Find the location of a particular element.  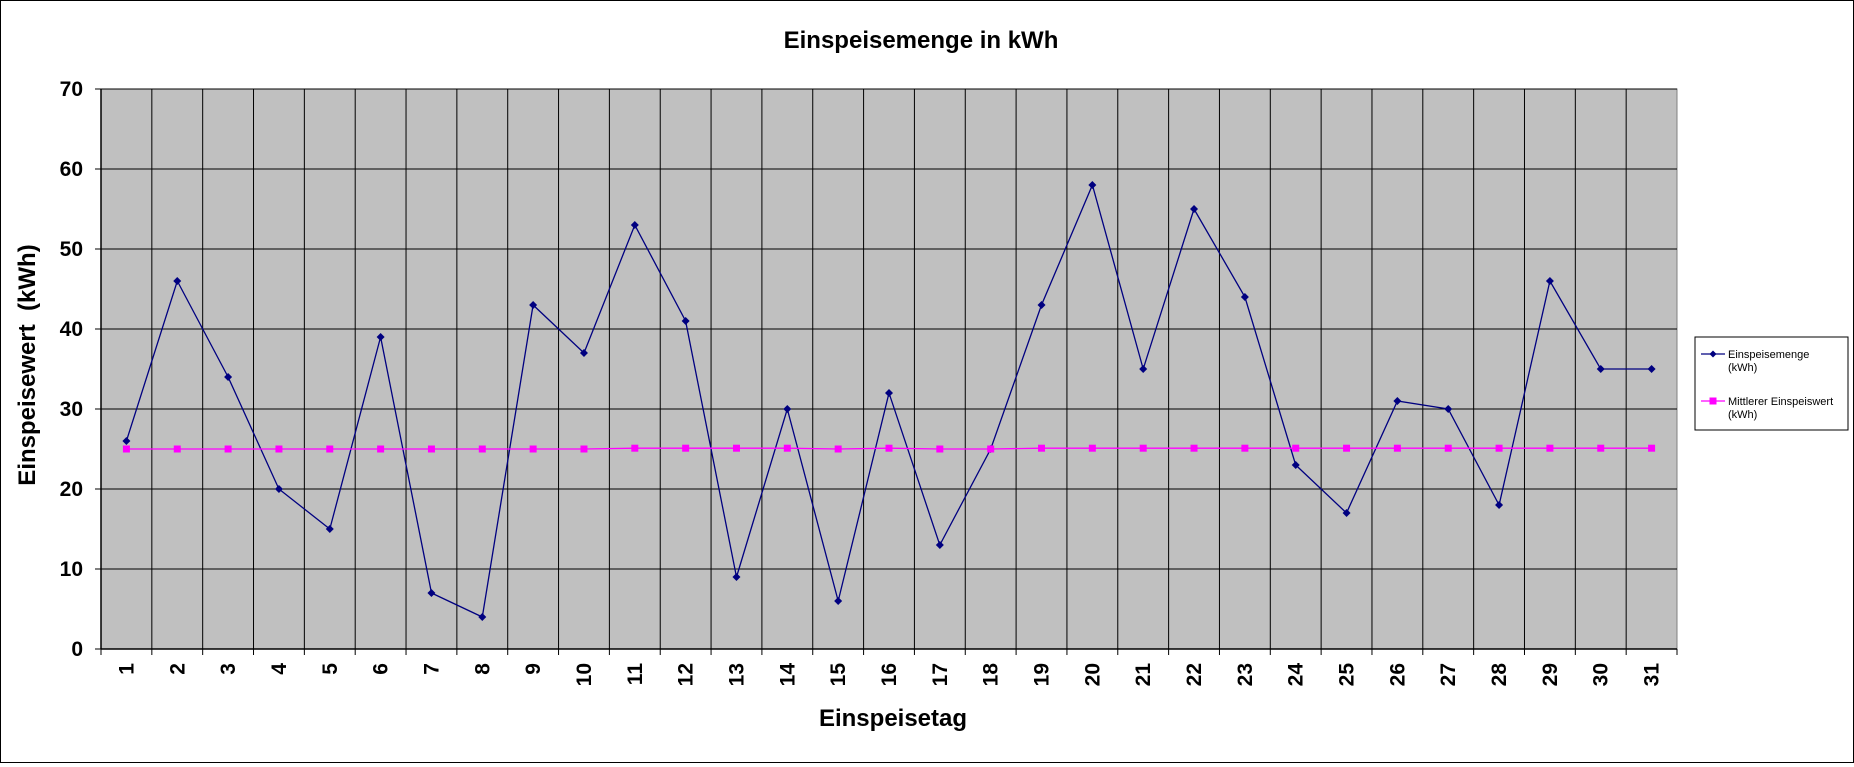

x-axis-title: Einspeisetag is located at coordinates (893, 718).